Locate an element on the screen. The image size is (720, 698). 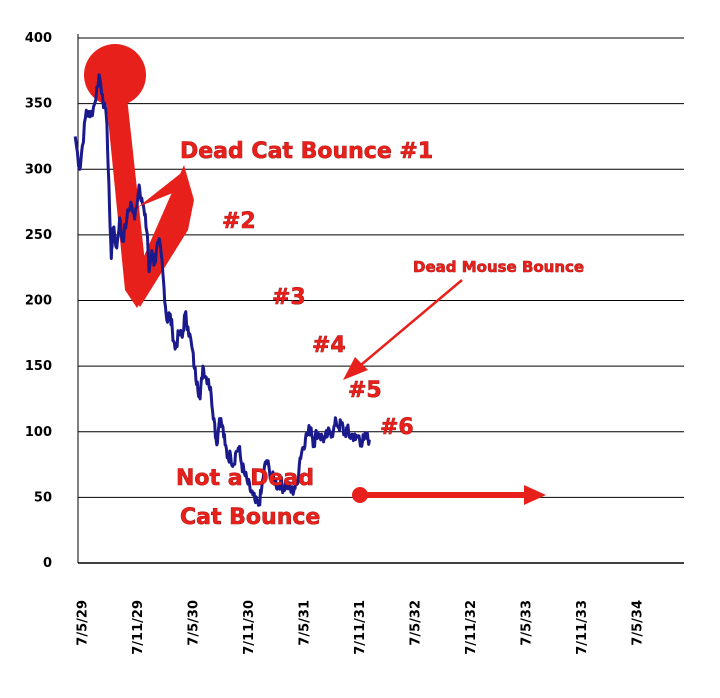
annotation-shapes is located at coordinates (139, 176).